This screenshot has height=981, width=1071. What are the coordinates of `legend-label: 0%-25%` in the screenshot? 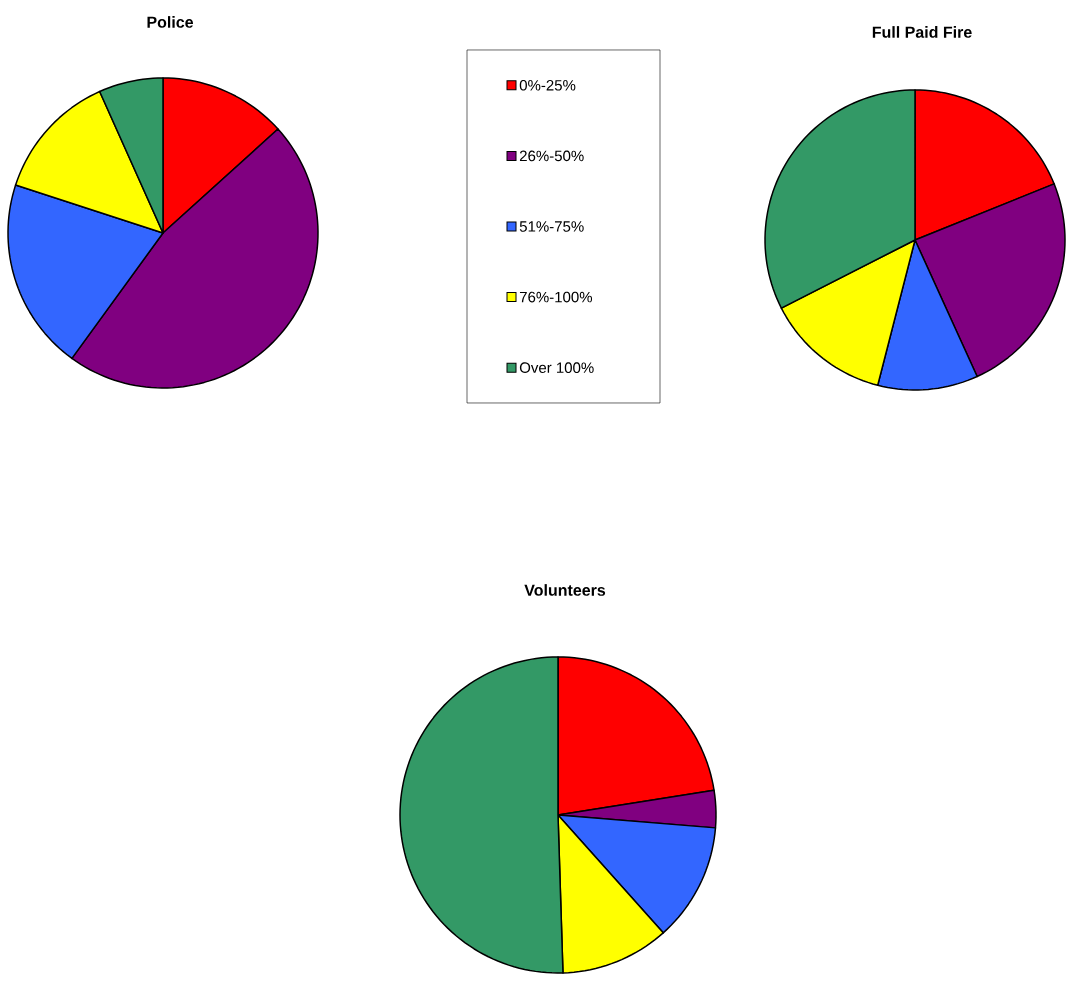 It's located at (547, 85).